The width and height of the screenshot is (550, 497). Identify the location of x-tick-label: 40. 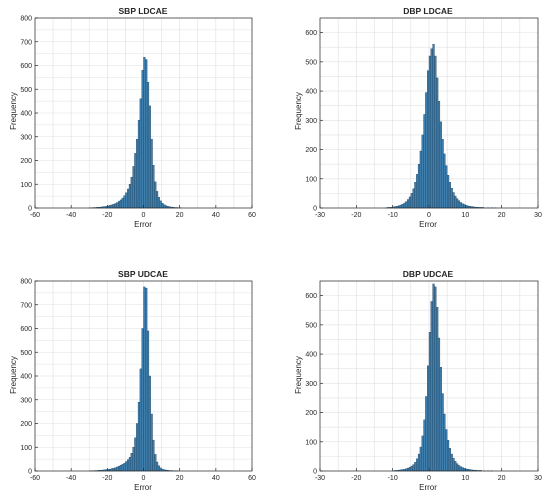
(216, 478).